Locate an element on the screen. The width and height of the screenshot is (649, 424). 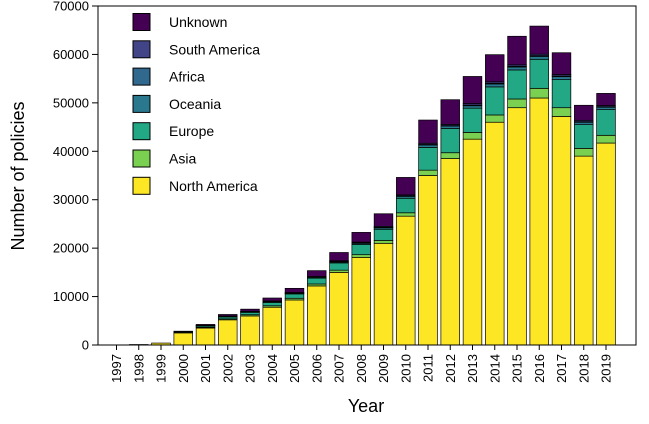
x-tick-label: 2011 is located at coordinates (428, 368).